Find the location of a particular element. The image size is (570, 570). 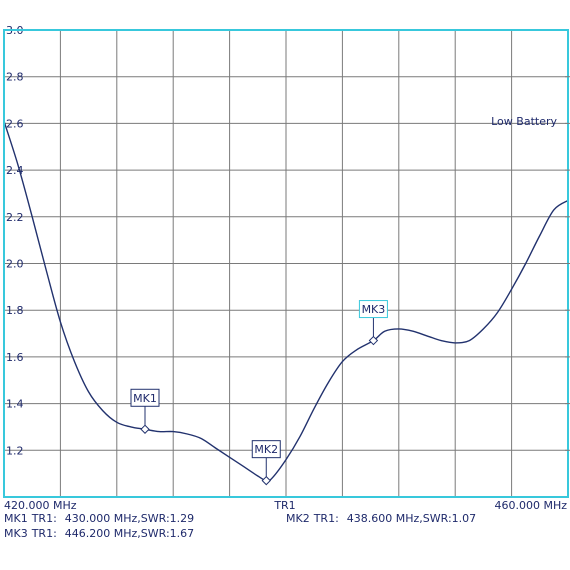

marker-readout-mk3: MK3 TR1: 446.200 MHz,SWR:1.67 is located at coordinates (99, 533).